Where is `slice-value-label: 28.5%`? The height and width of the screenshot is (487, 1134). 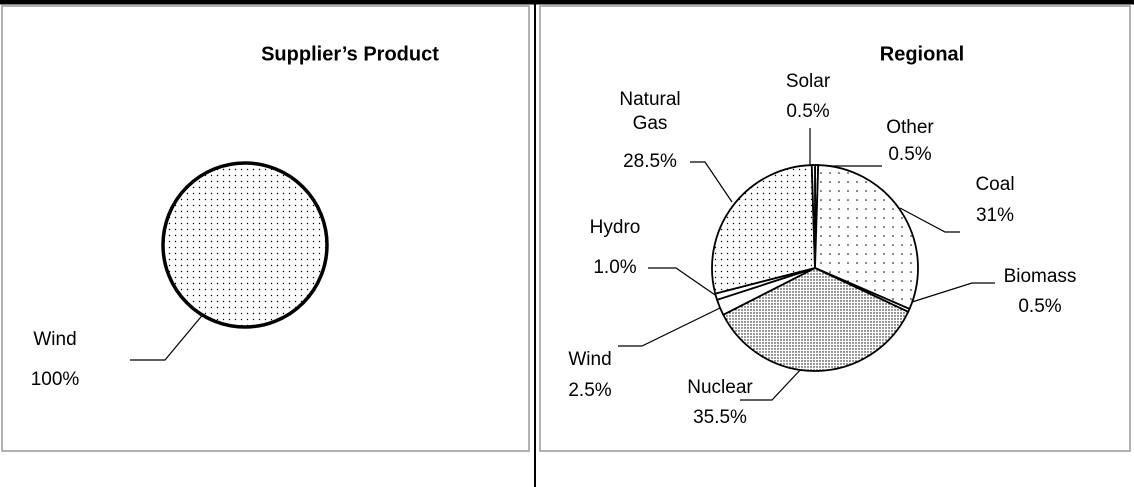 slice-value-label: 28.5% is located at coordinates (650, 161).